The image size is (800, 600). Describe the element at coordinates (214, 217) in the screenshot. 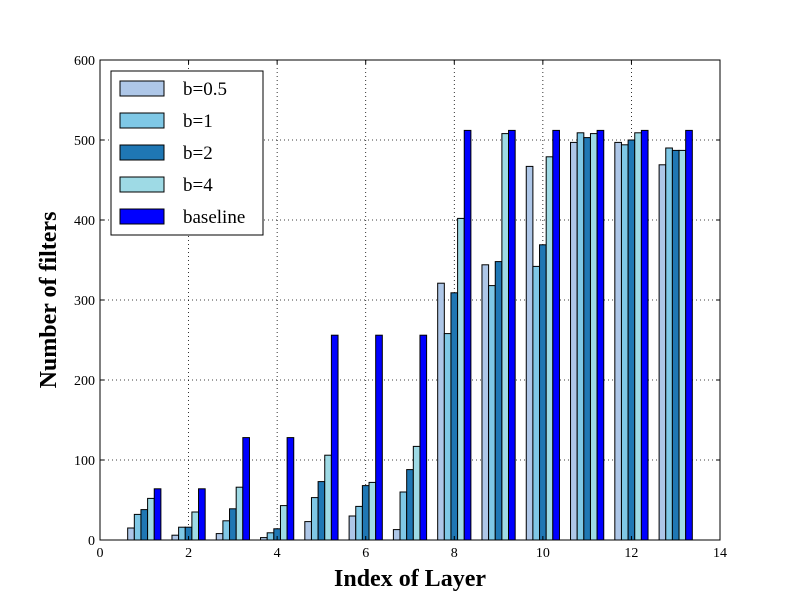

I see `legend-label: baseline` at that location.